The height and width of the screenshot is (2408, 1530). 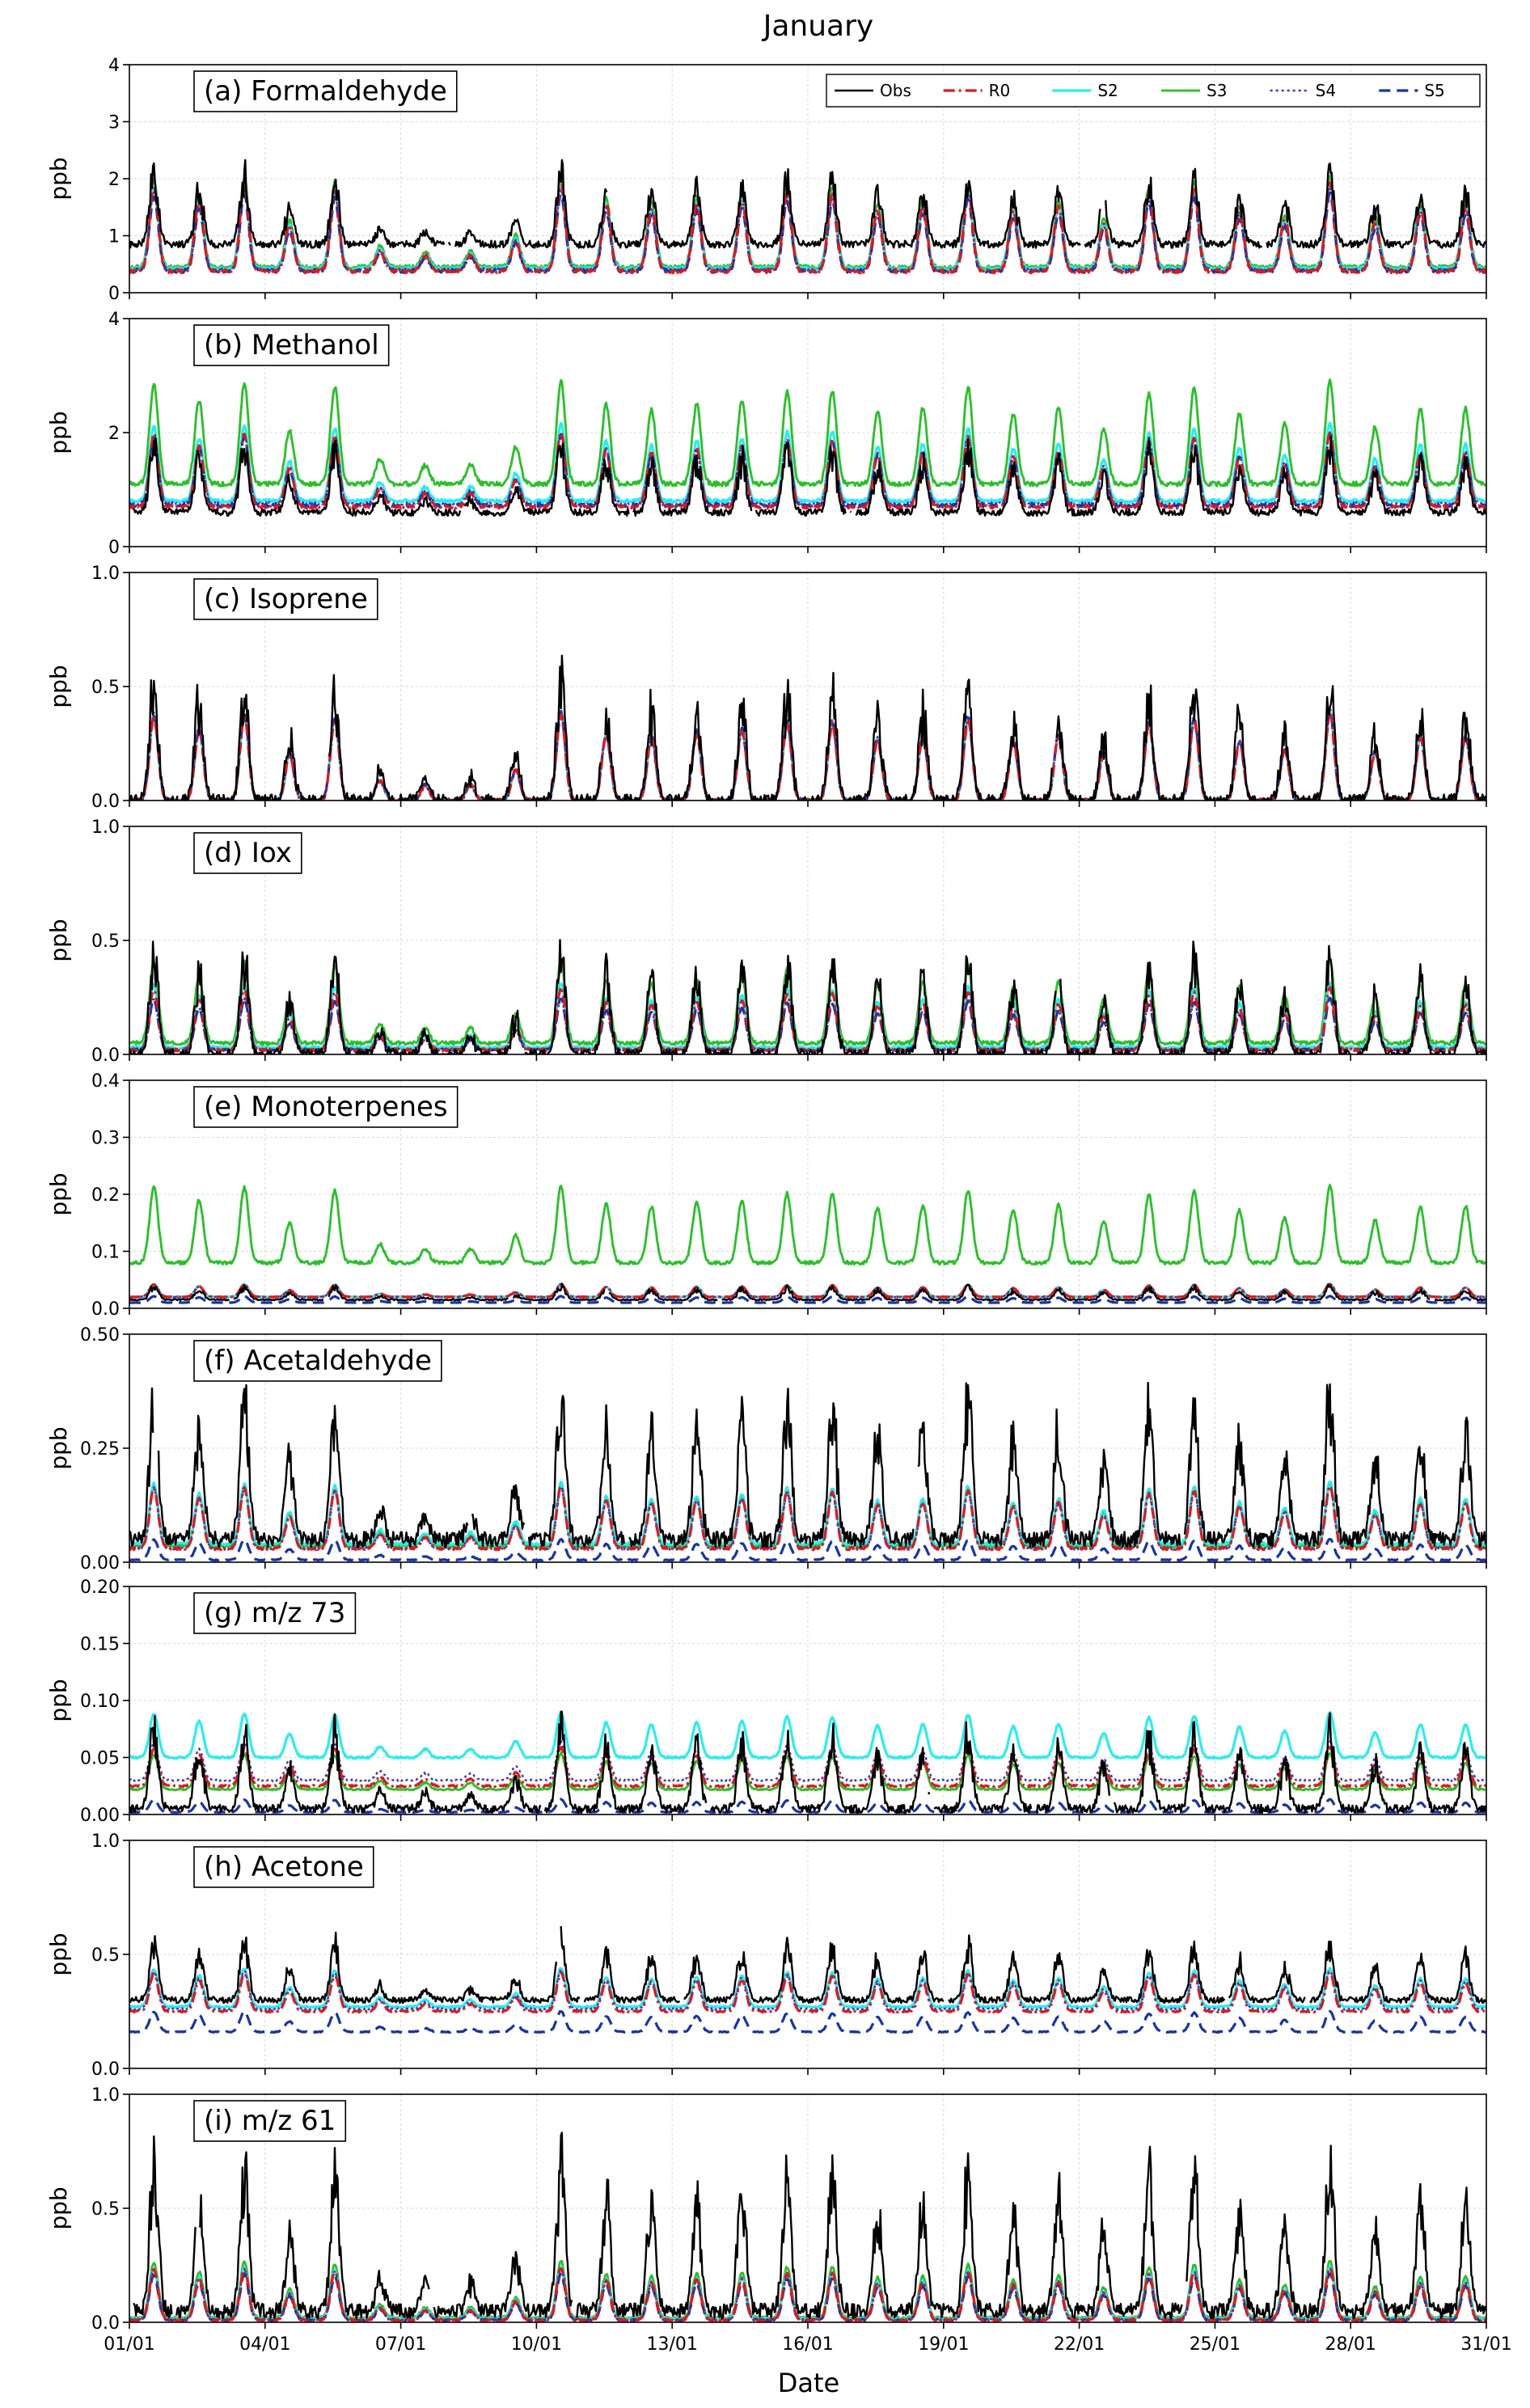 I want to click on series-line-d-obs, so click(x=807, y=996).